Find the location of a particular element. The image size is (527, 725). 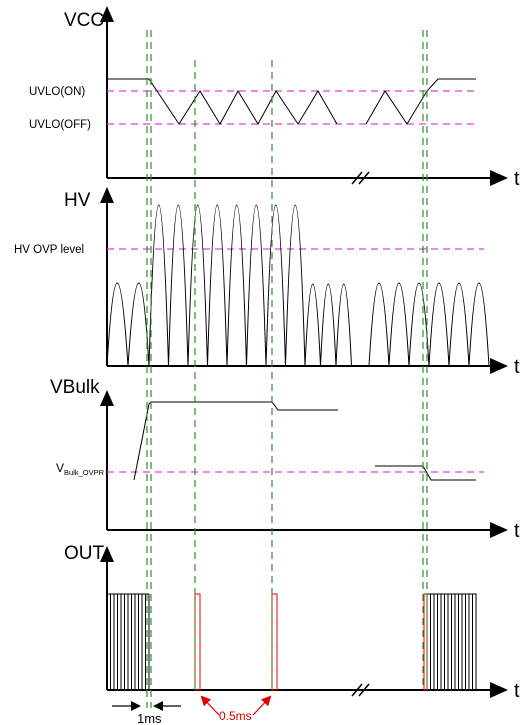

hv-axis-t: t is located at coordinates (517, 367).